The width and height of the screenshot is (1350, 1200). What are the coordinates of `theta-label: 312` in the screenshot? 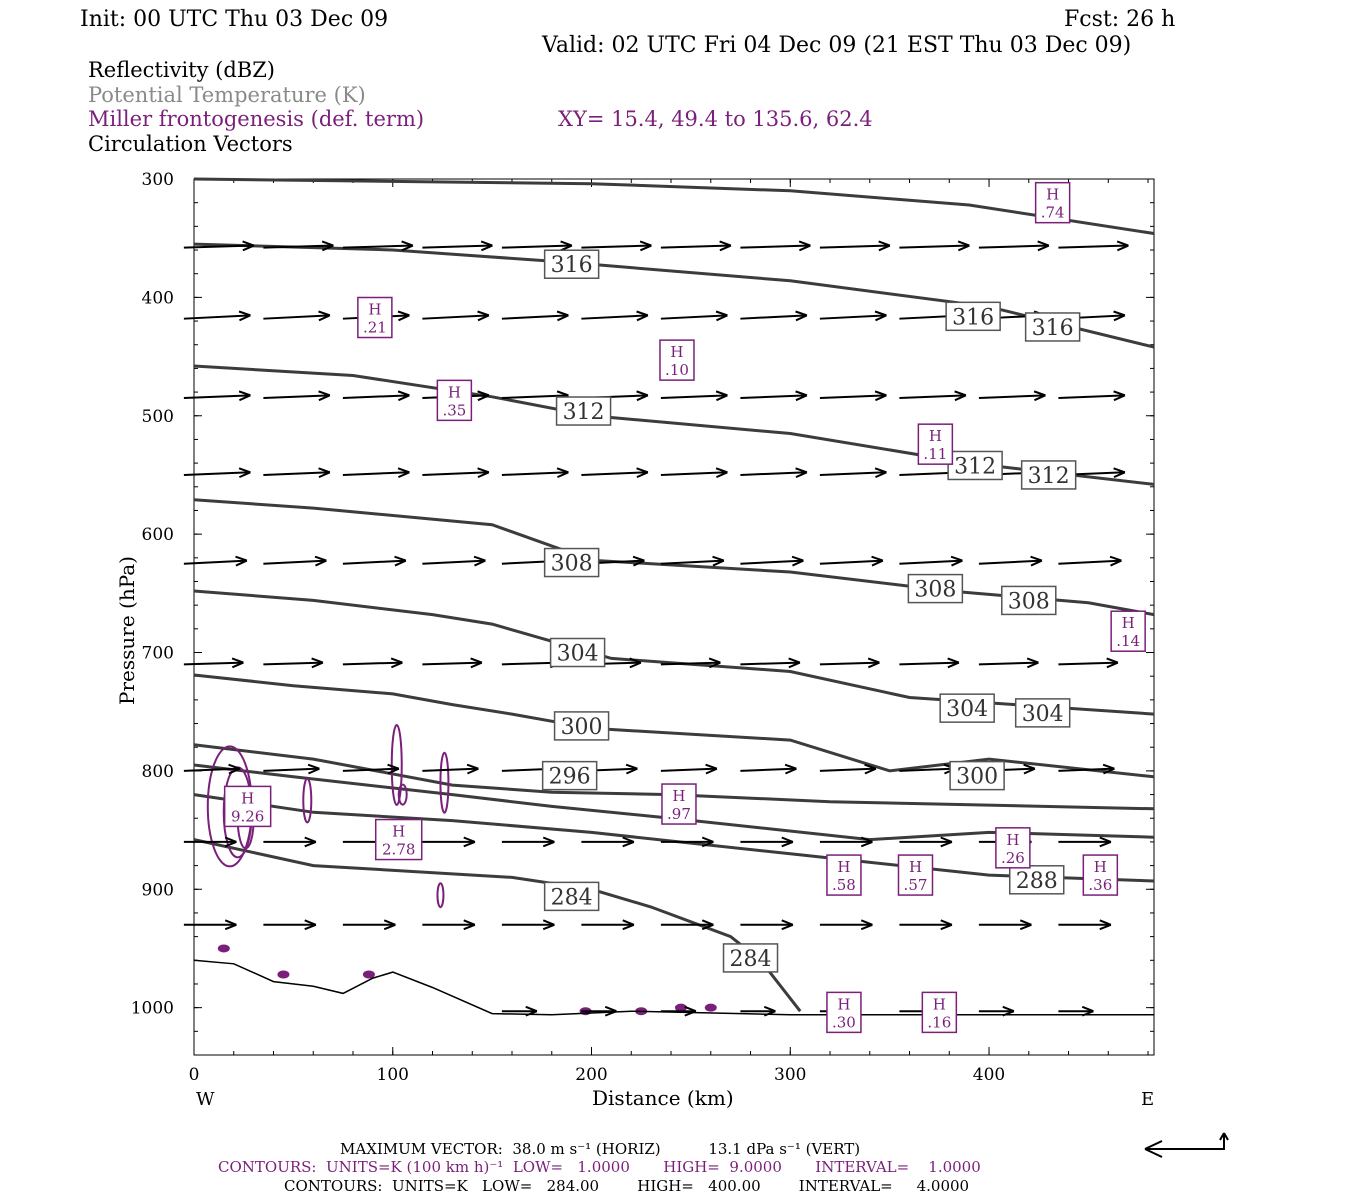 It's located at (583, 411).